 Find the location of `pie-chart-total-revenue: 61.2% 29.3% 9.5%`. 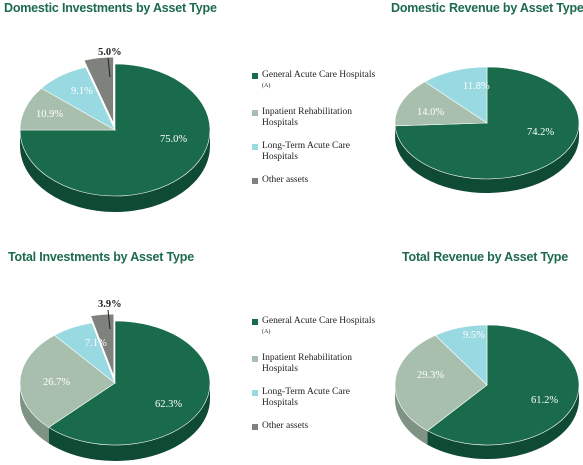

pie-chart-total-revenue: 61.2% 29.3% 9.5% is located at coordinates (487, 389).